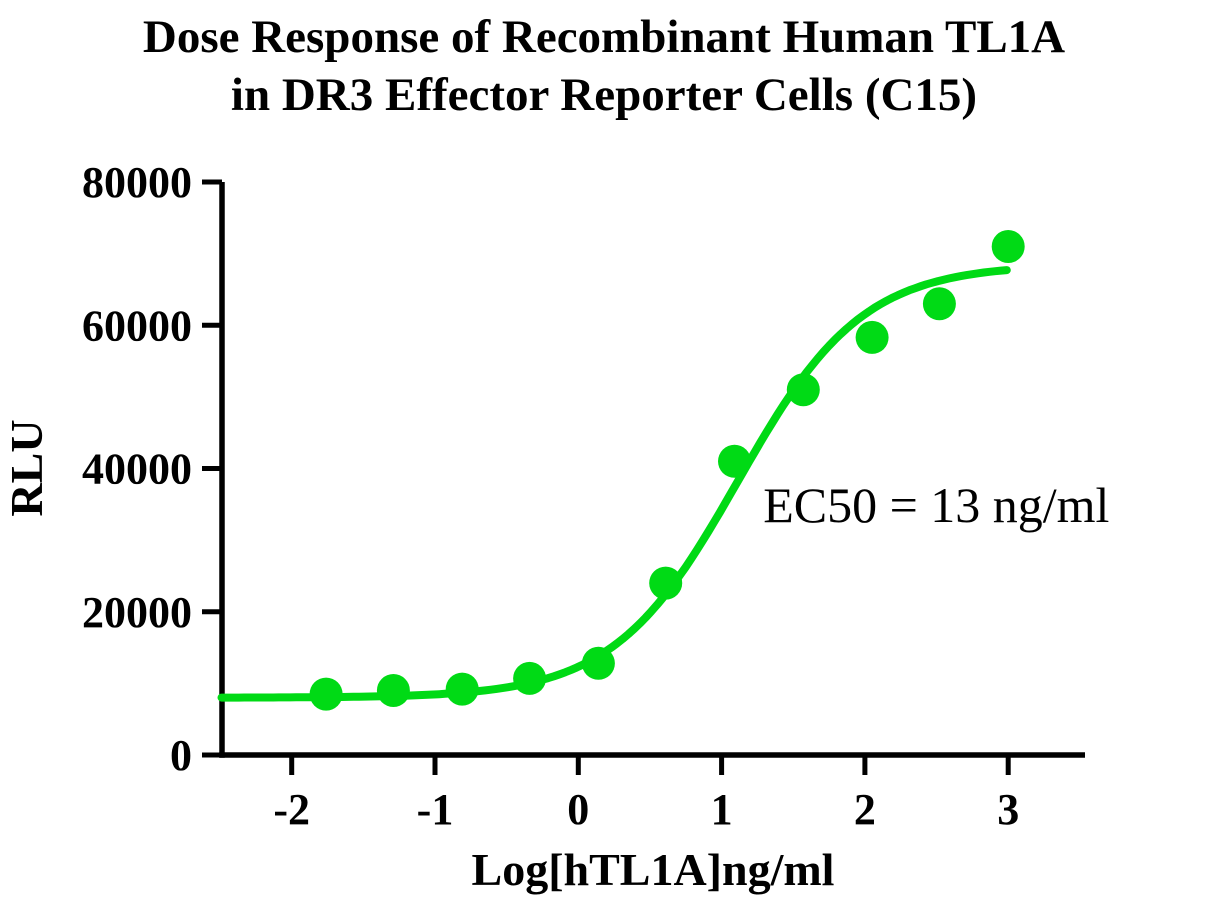  I want to click on x-tick-labels: -2 -1 0 1 2 3, so click(646, 809).